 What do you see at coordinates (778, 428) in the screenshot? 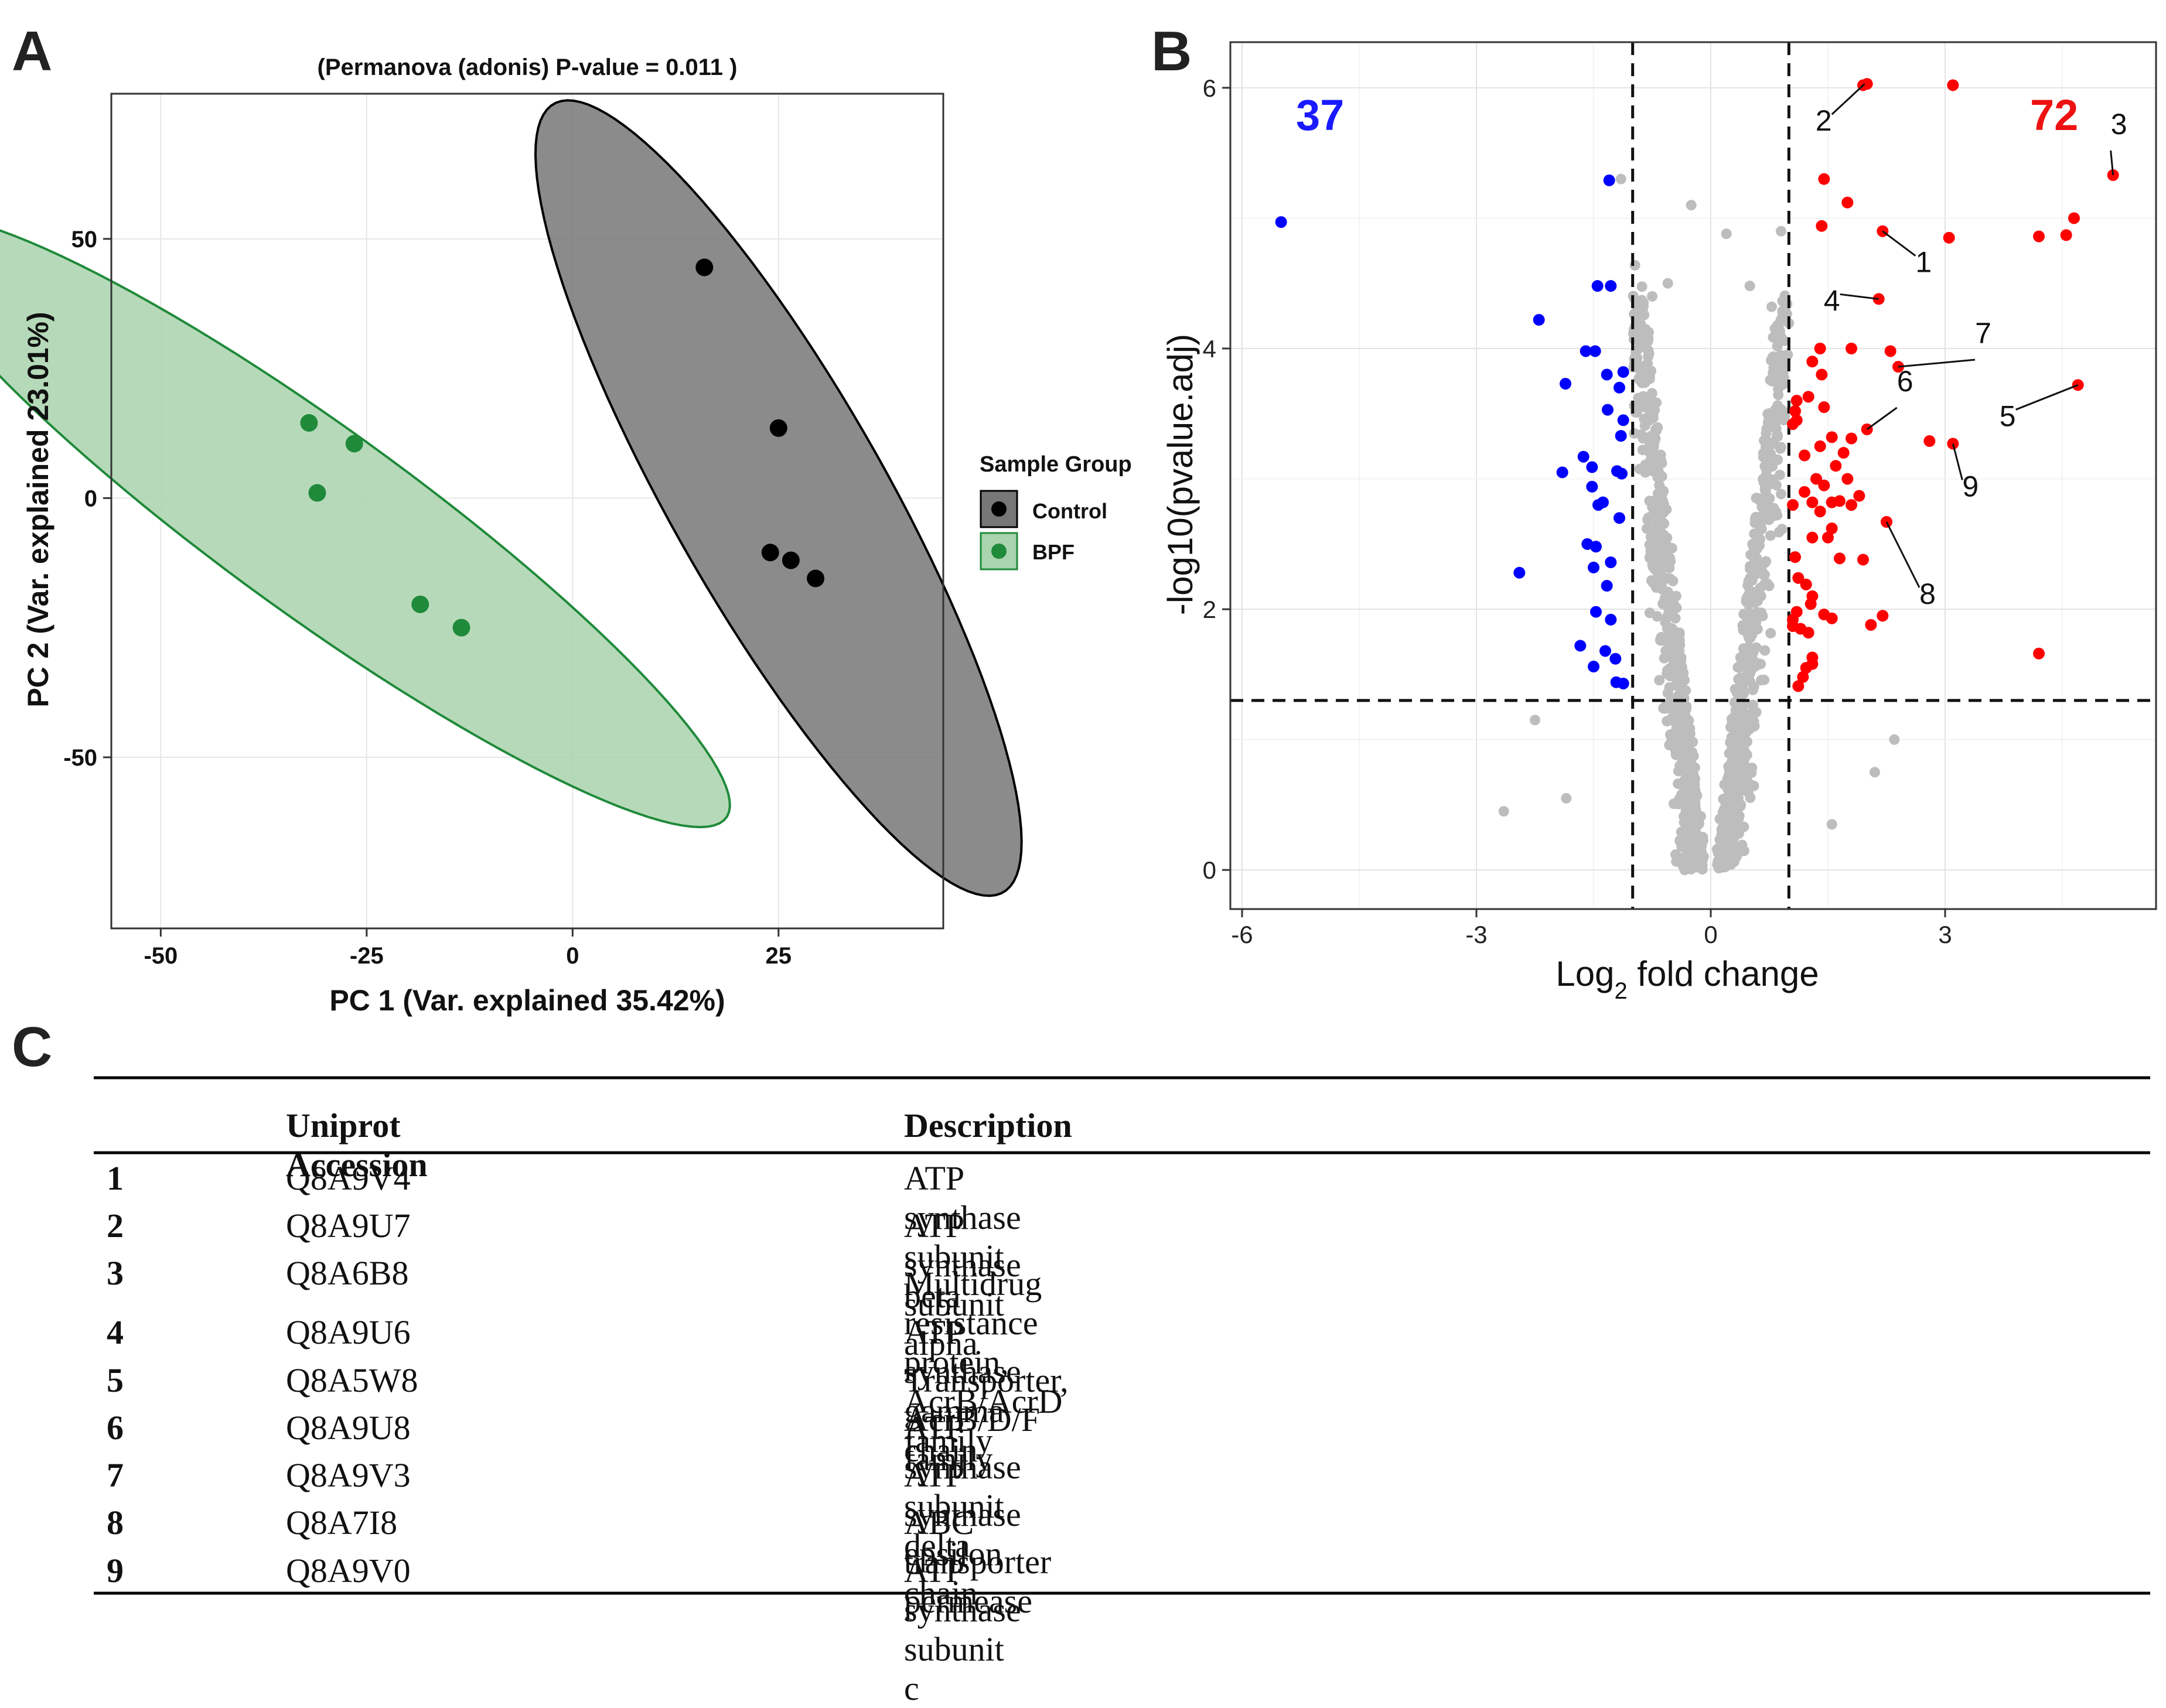
I see `pca-point-control` at bounding box center [778, 428].